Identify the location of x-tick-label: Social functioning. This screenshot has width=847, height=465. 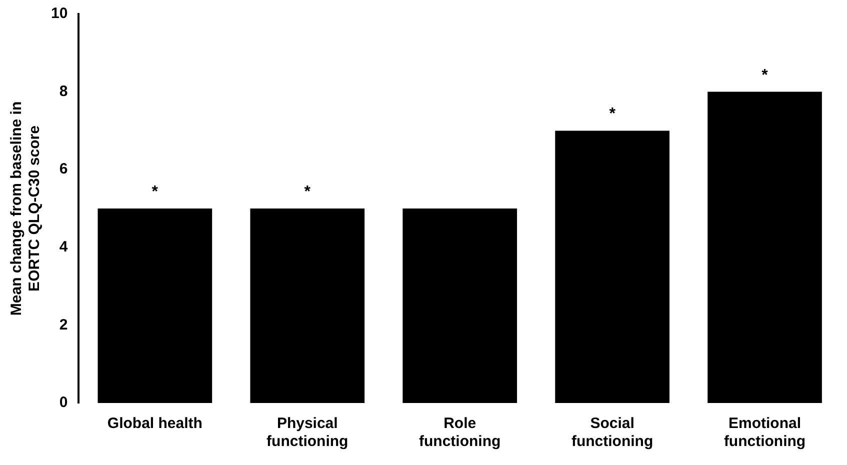
(612, 432).